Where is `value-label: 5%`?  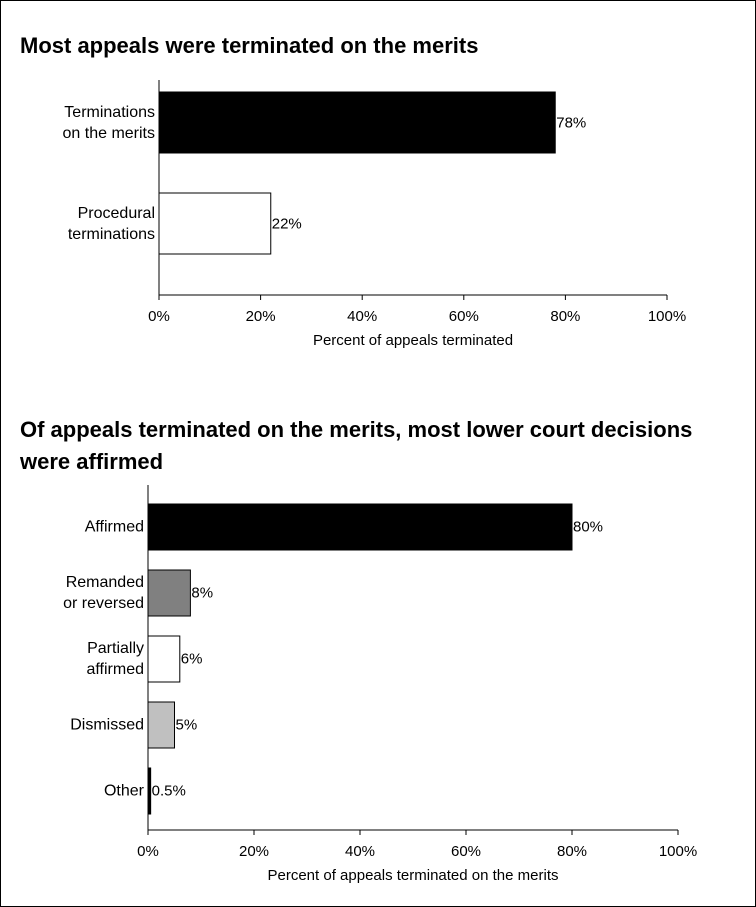 value-label: 5% is located at coordinates (186, 725).